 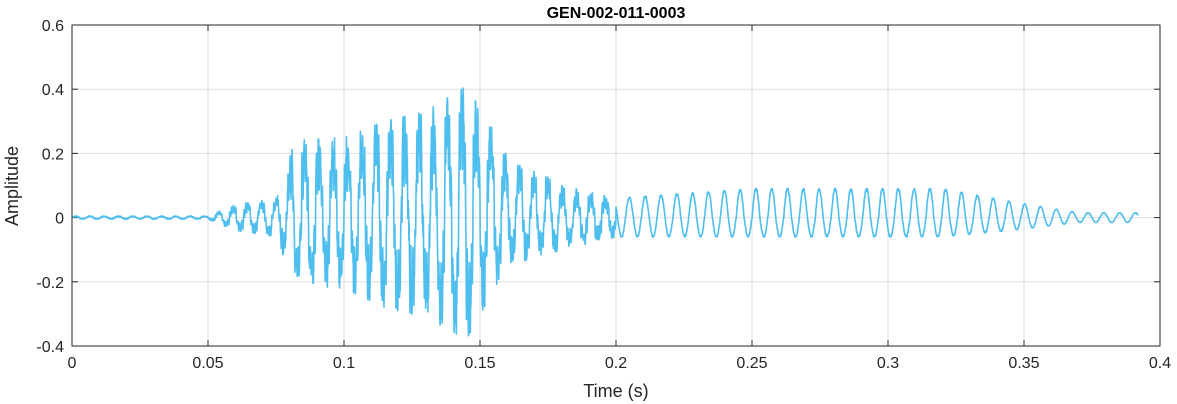 I want to click on x-tick-label: 0.25, so click(x=751, y=363).